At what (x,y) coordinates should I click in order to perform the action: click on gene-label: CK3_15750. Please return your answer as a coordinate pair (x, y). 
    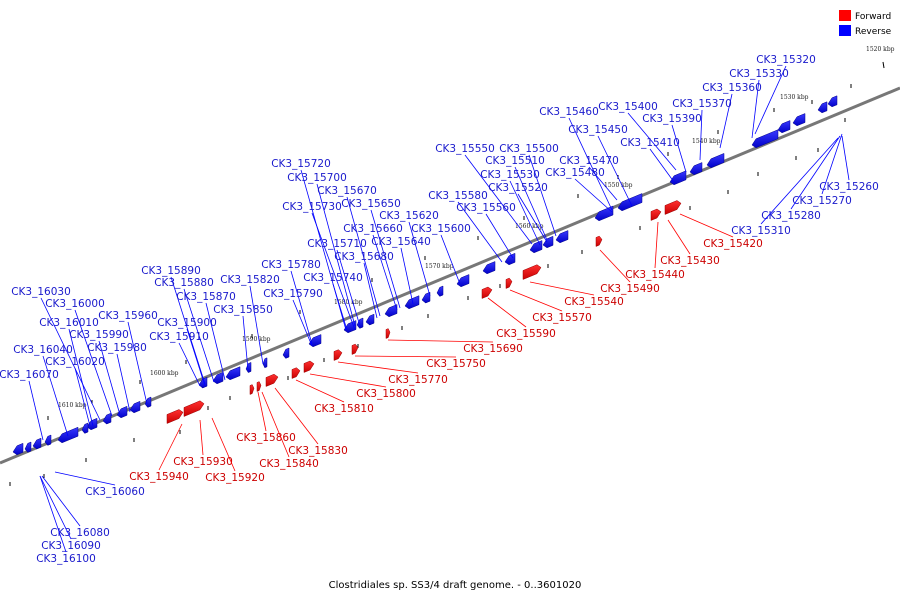
    Looking at the image, I should click on (456, 364).